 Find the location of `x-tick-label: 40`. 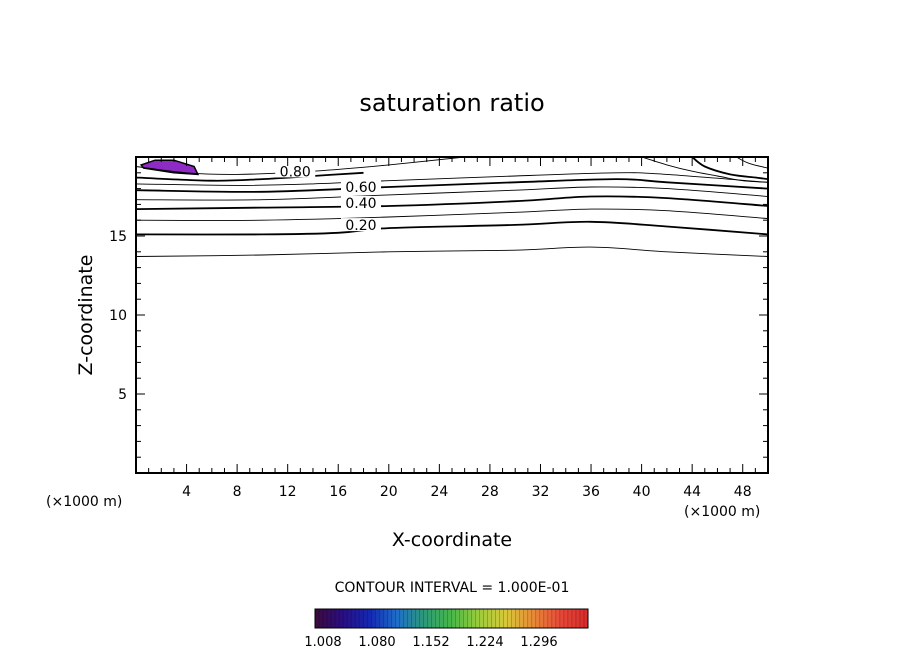

x-tick-label: 40 is located at coordinates (642, 492).